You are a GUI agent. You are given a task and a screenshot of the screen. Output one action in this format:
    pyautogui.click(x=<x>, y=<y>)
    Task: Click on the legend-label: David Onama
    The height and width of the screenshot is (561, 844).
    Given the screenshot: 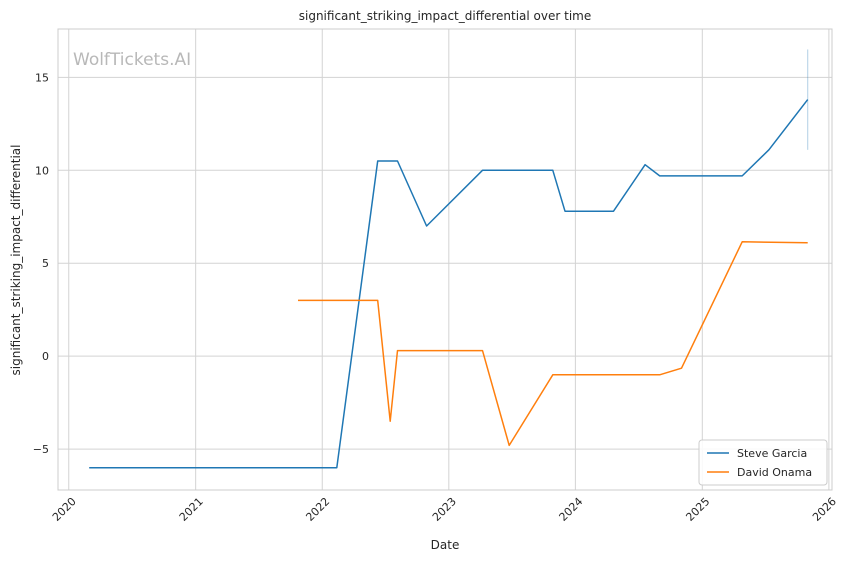 What is the action you would take?
    pyautogui.click(x=774, y=472)
    